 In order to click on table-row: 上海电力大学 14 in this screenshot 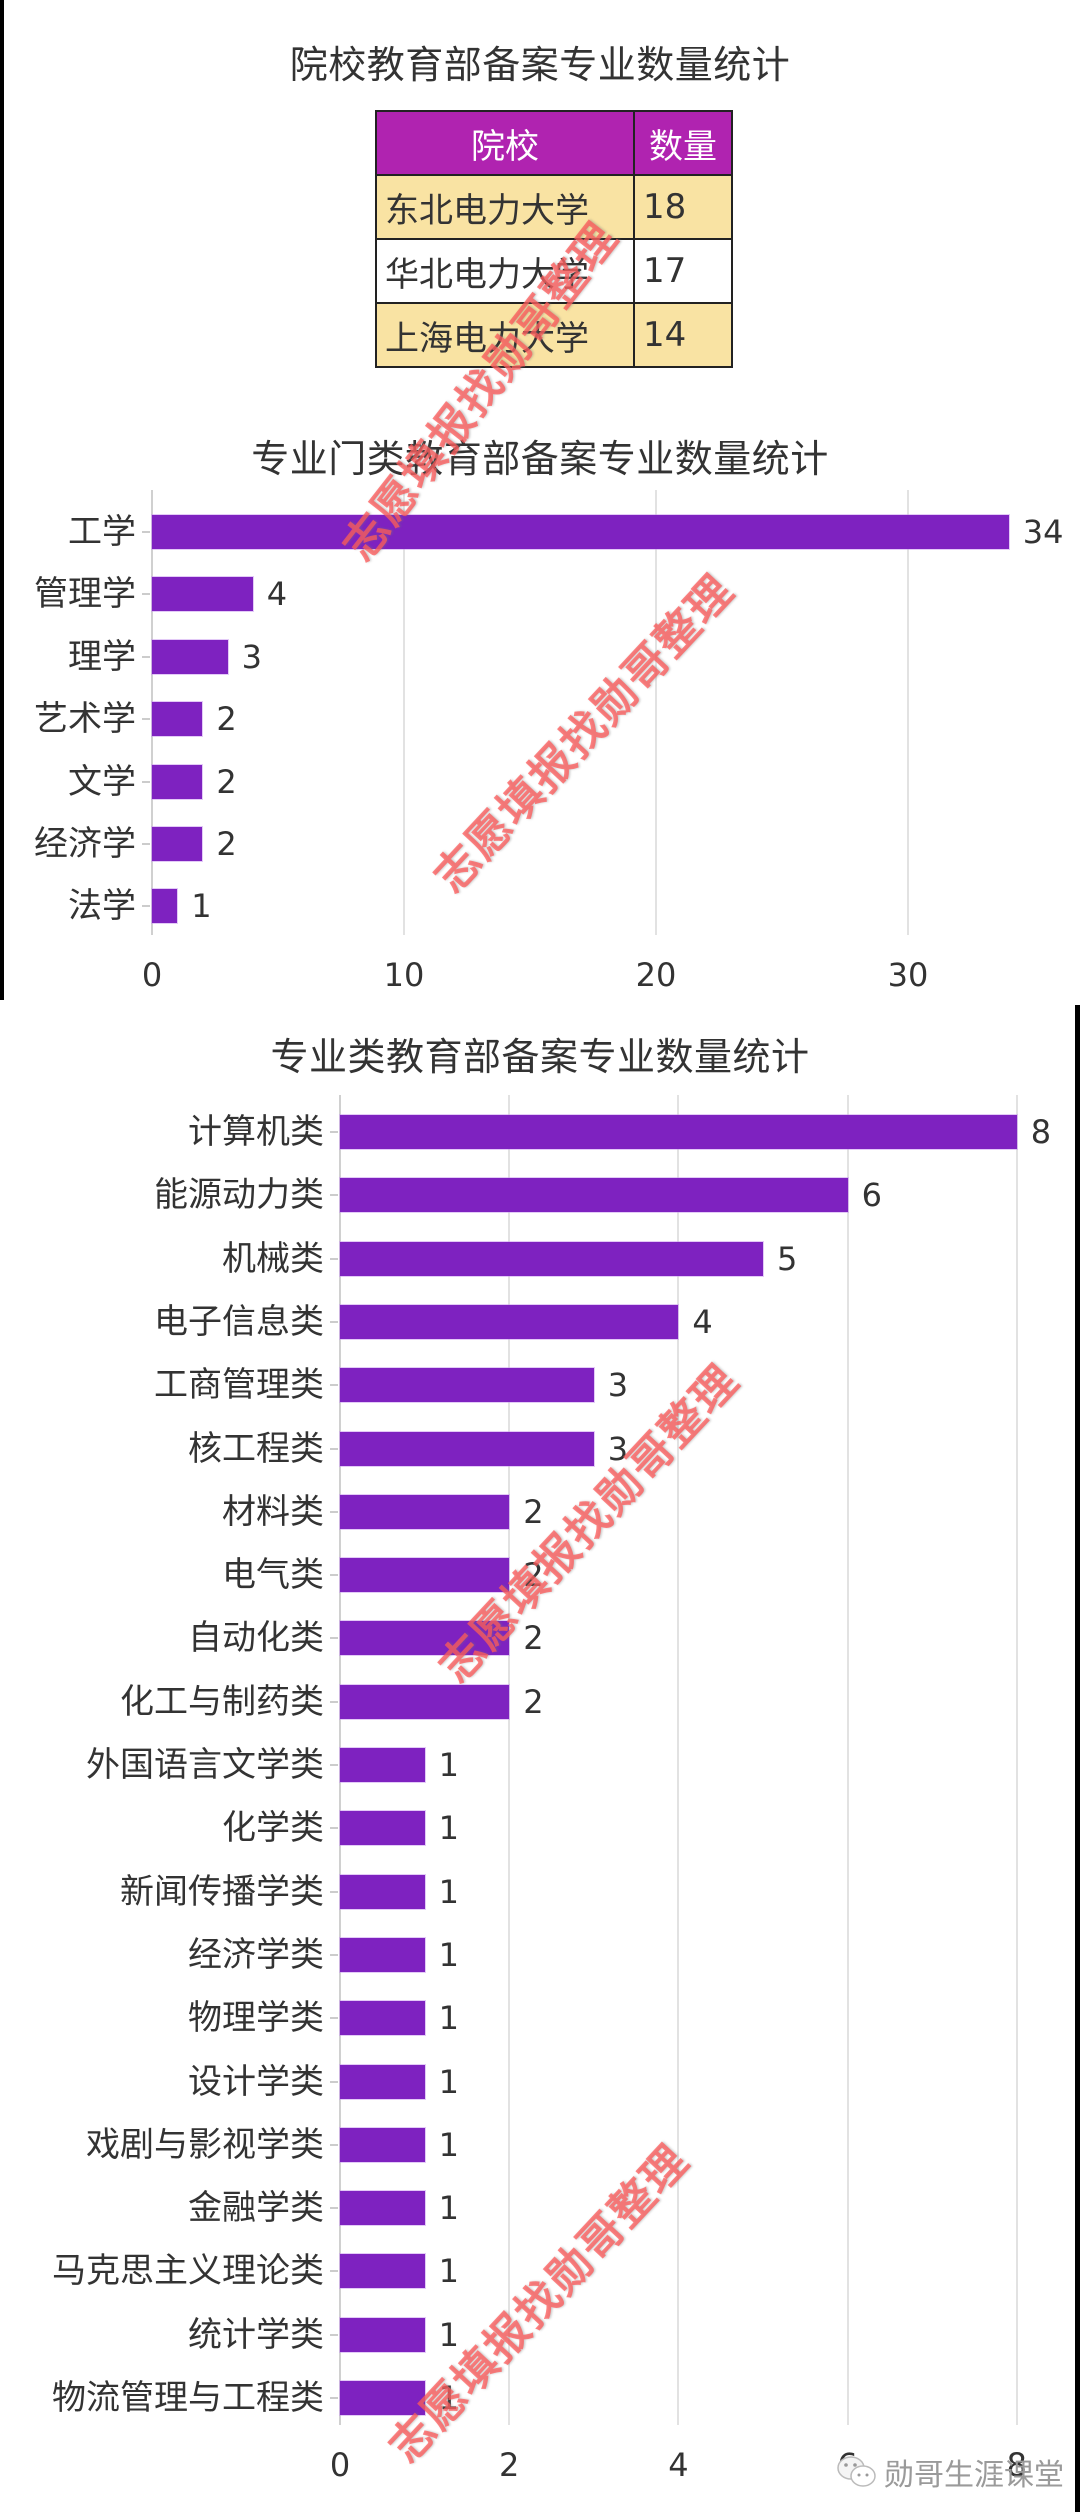, I will do `click(554, 335)`.